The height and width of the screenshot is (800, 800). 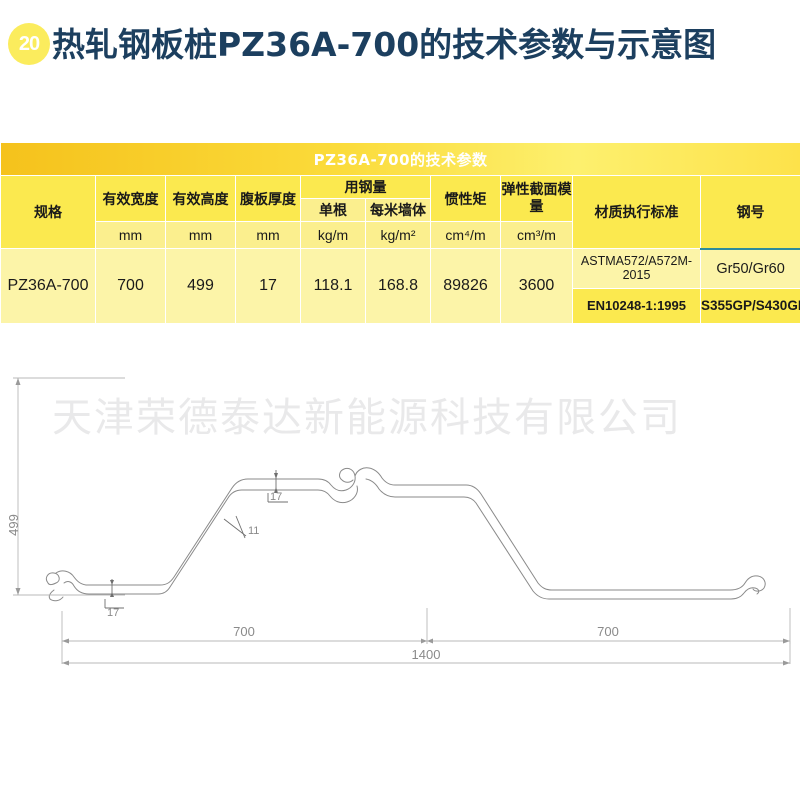 I want to click on cell-spec: PZ36A-700, so click(x=48, y=286).